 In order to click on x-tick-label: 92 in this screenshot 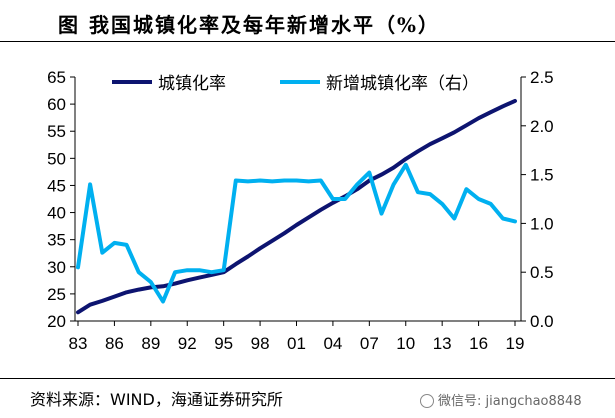, I will do `click(187, 343)`.